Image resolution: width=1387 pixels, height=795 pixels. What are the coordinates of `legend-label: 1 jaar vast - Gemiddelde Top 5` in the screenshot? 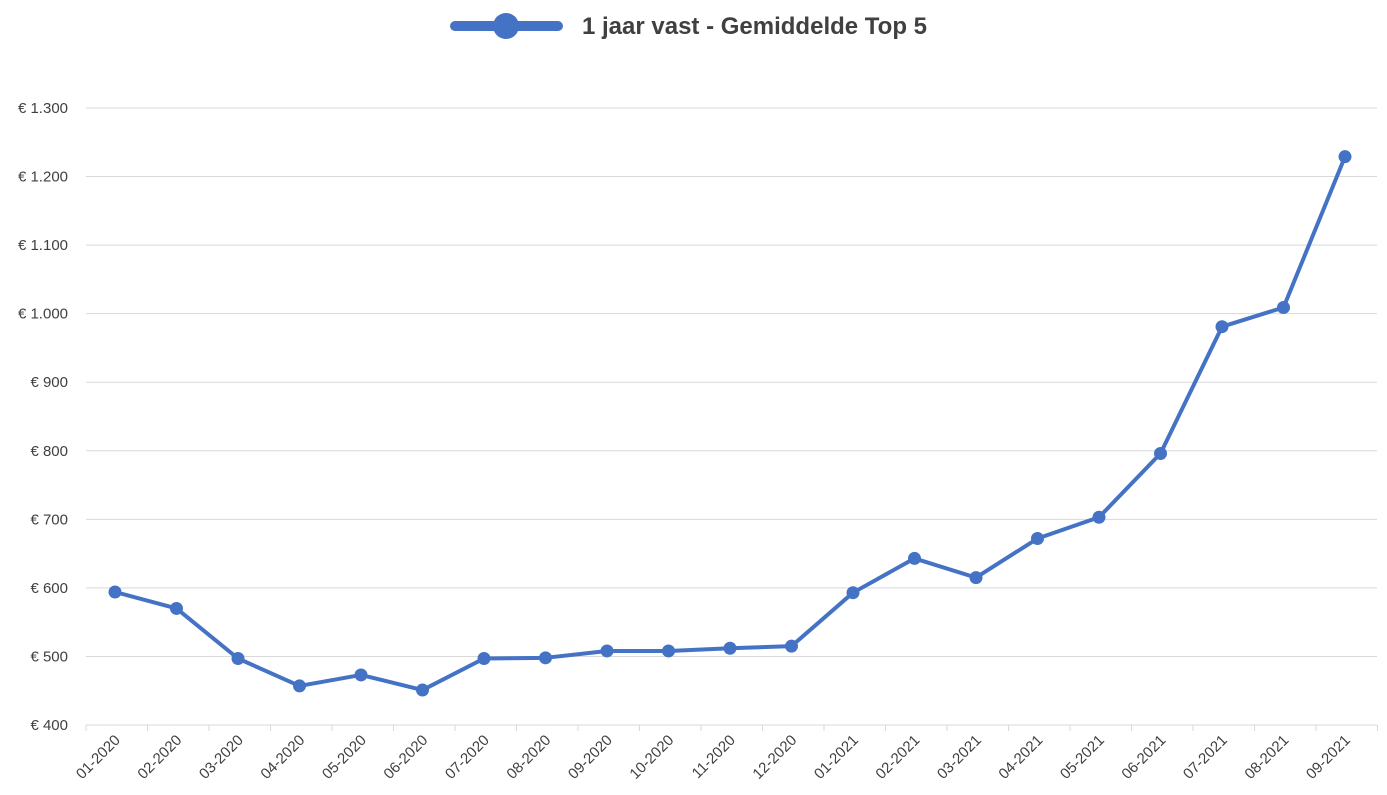 It's located at (754, 26).